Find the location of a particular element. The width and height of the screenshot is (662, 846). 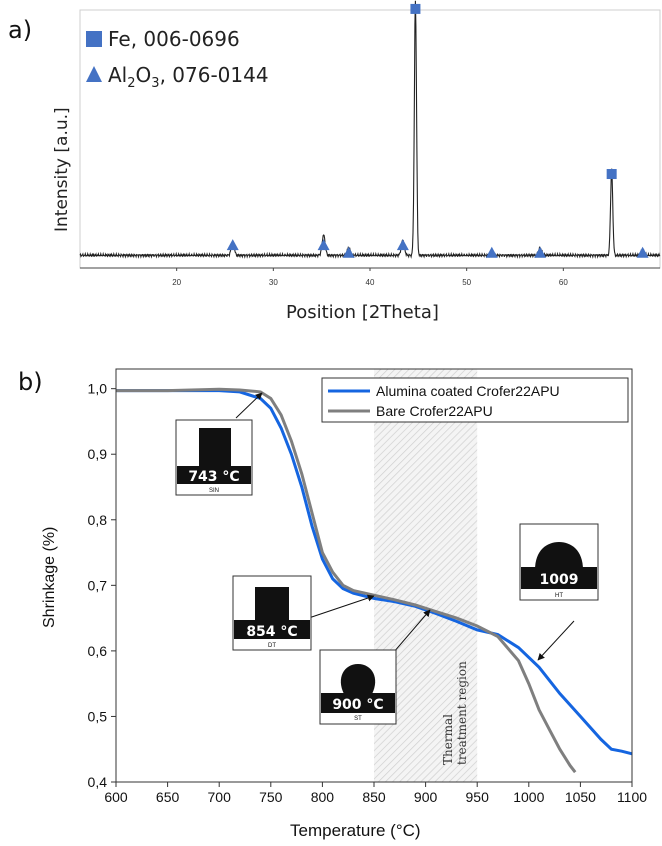

panel-b-x-label: Temperature (°C) is located at coordinates (355, 830).